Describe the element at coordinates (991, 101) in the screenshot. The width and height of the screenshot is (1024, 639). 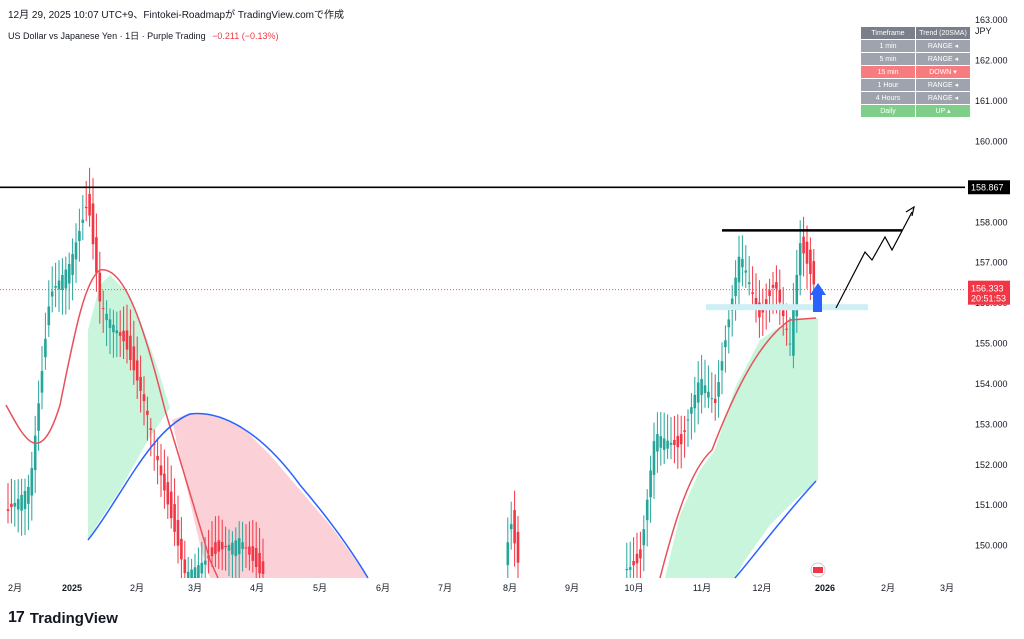
I see `y-tick-label-2: 161.000` at that location.